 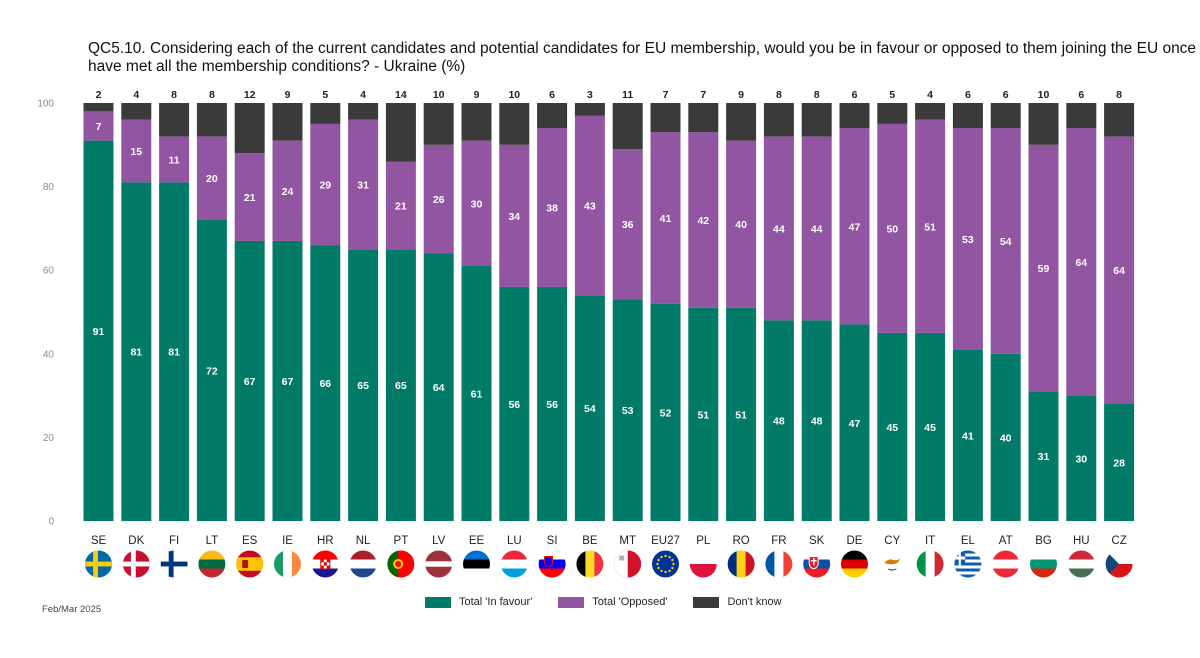 What do you see at coordinates (666, 95) in the screenshot?
I see `label-dontknow-eu27: 7` at bounding box center [666, 95].